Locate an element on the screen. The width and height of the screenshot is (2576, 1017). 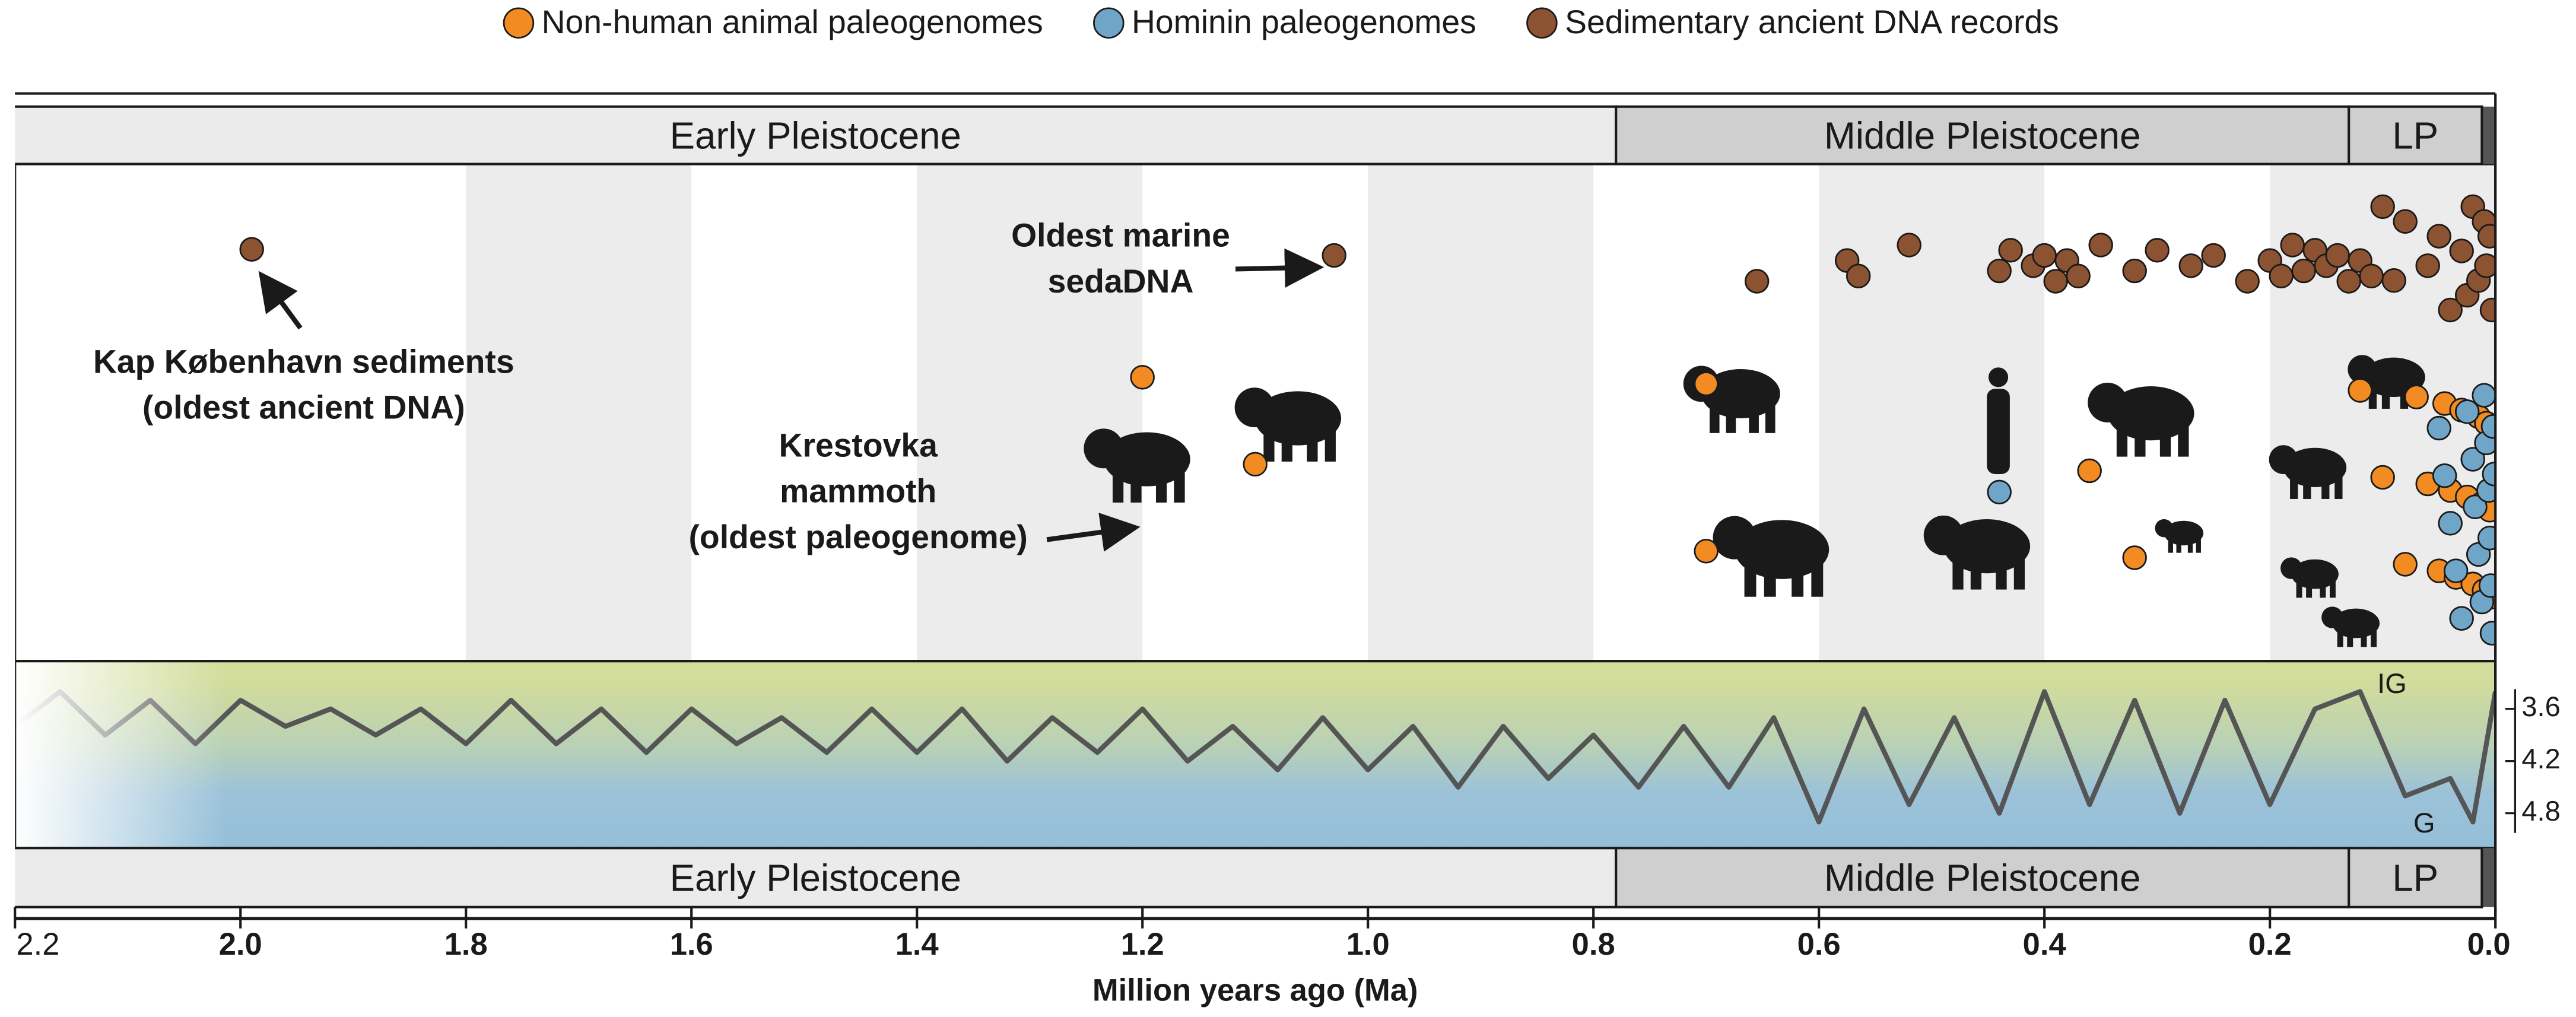
glacial-label: G is located at coordinates (2424, 822).